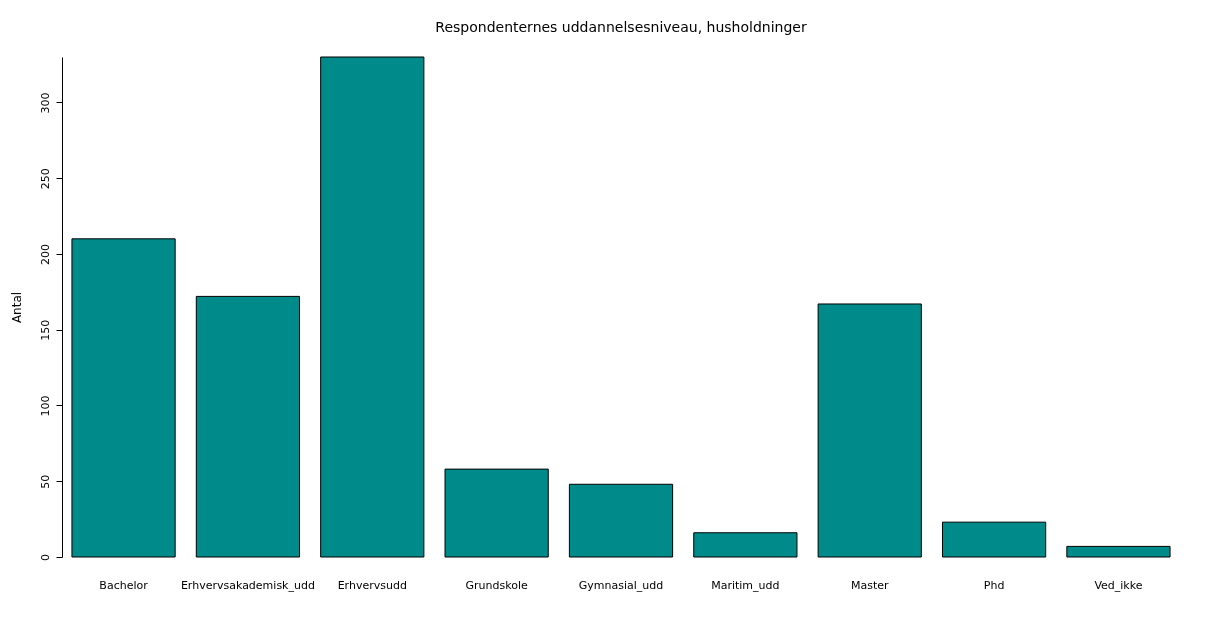 The height and width of the screenshot is (618, 1221). I want to click on y-tick-label: 50, so click(45, 481).